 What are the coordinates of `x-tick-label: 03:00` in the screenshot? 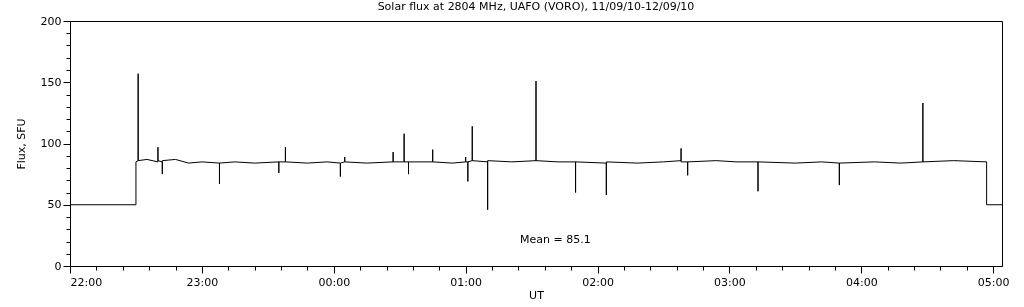 It's located at (730, 282).